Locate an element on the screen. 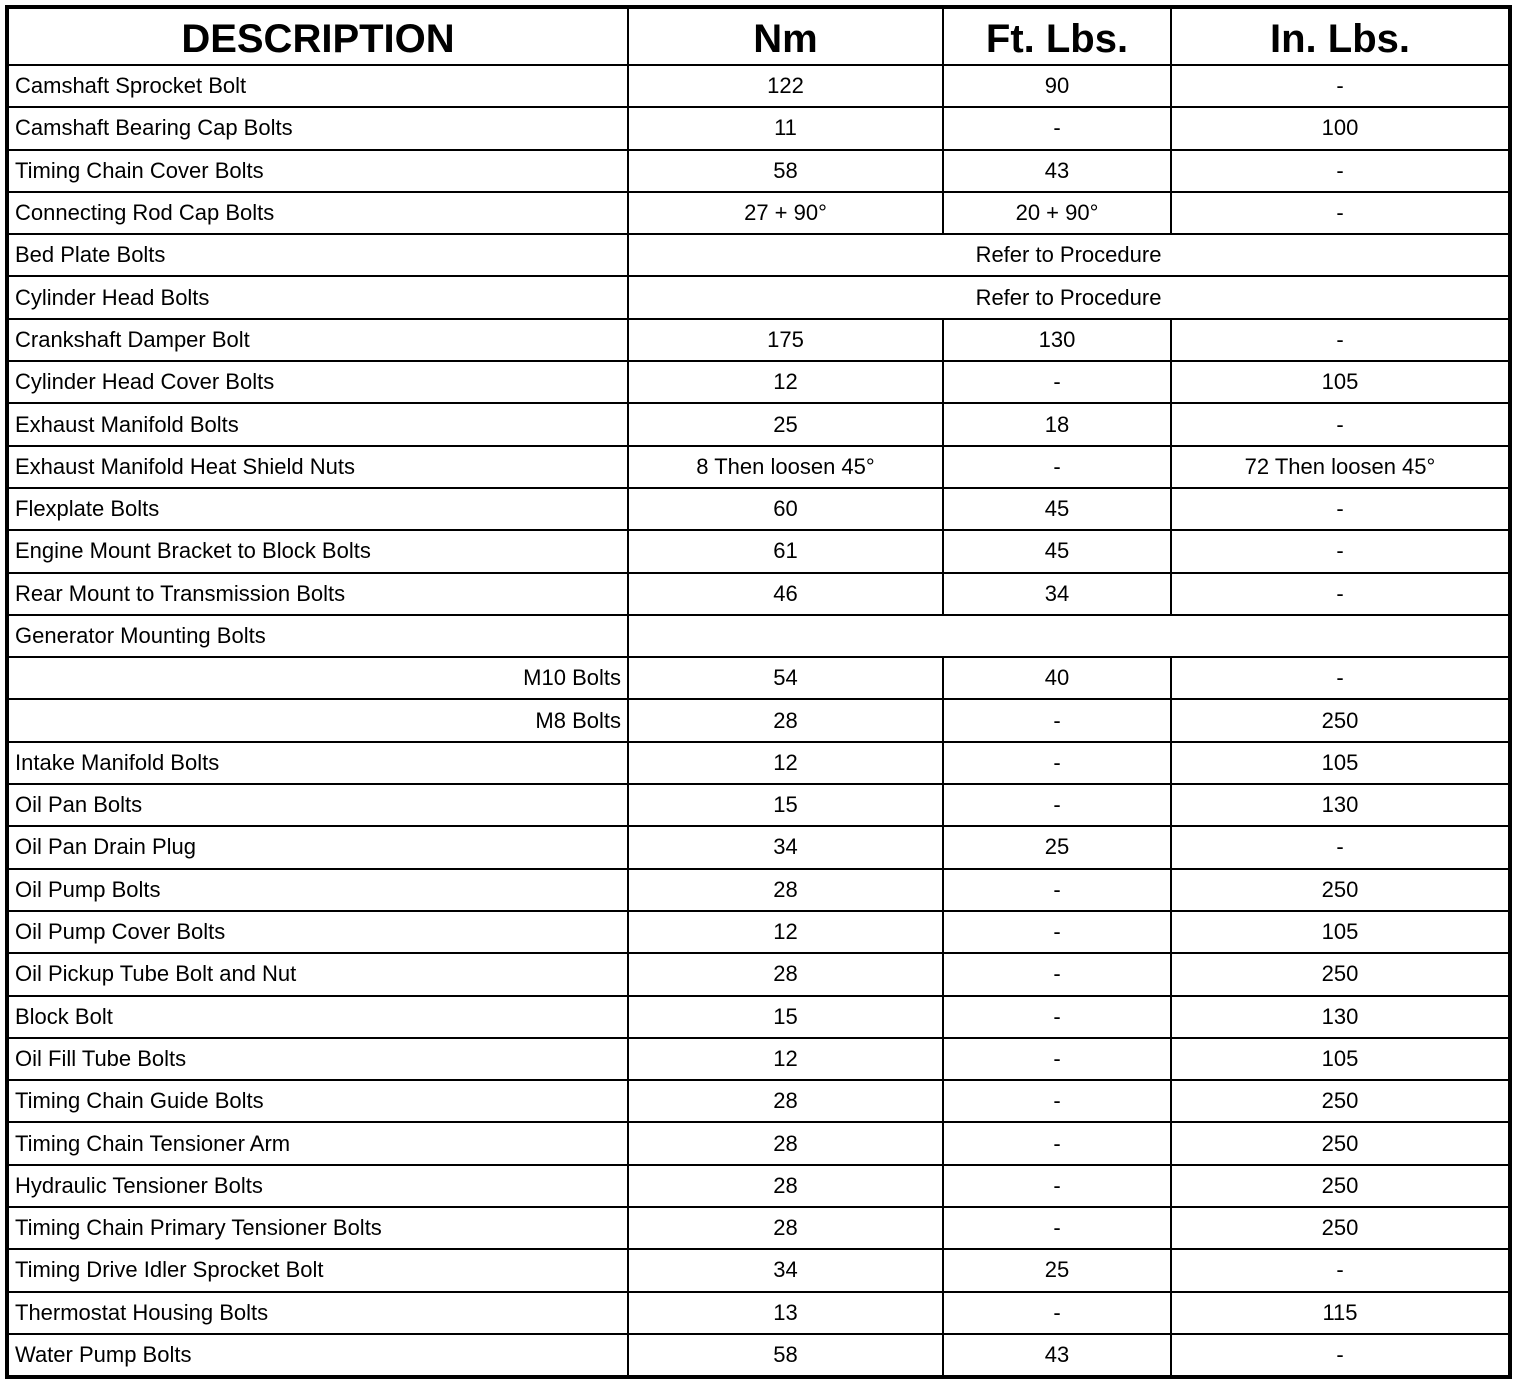 The width and height of the screenshot is (1520, 1380). cell-in-lbs: 100 is located at coordinates (1340, 128).